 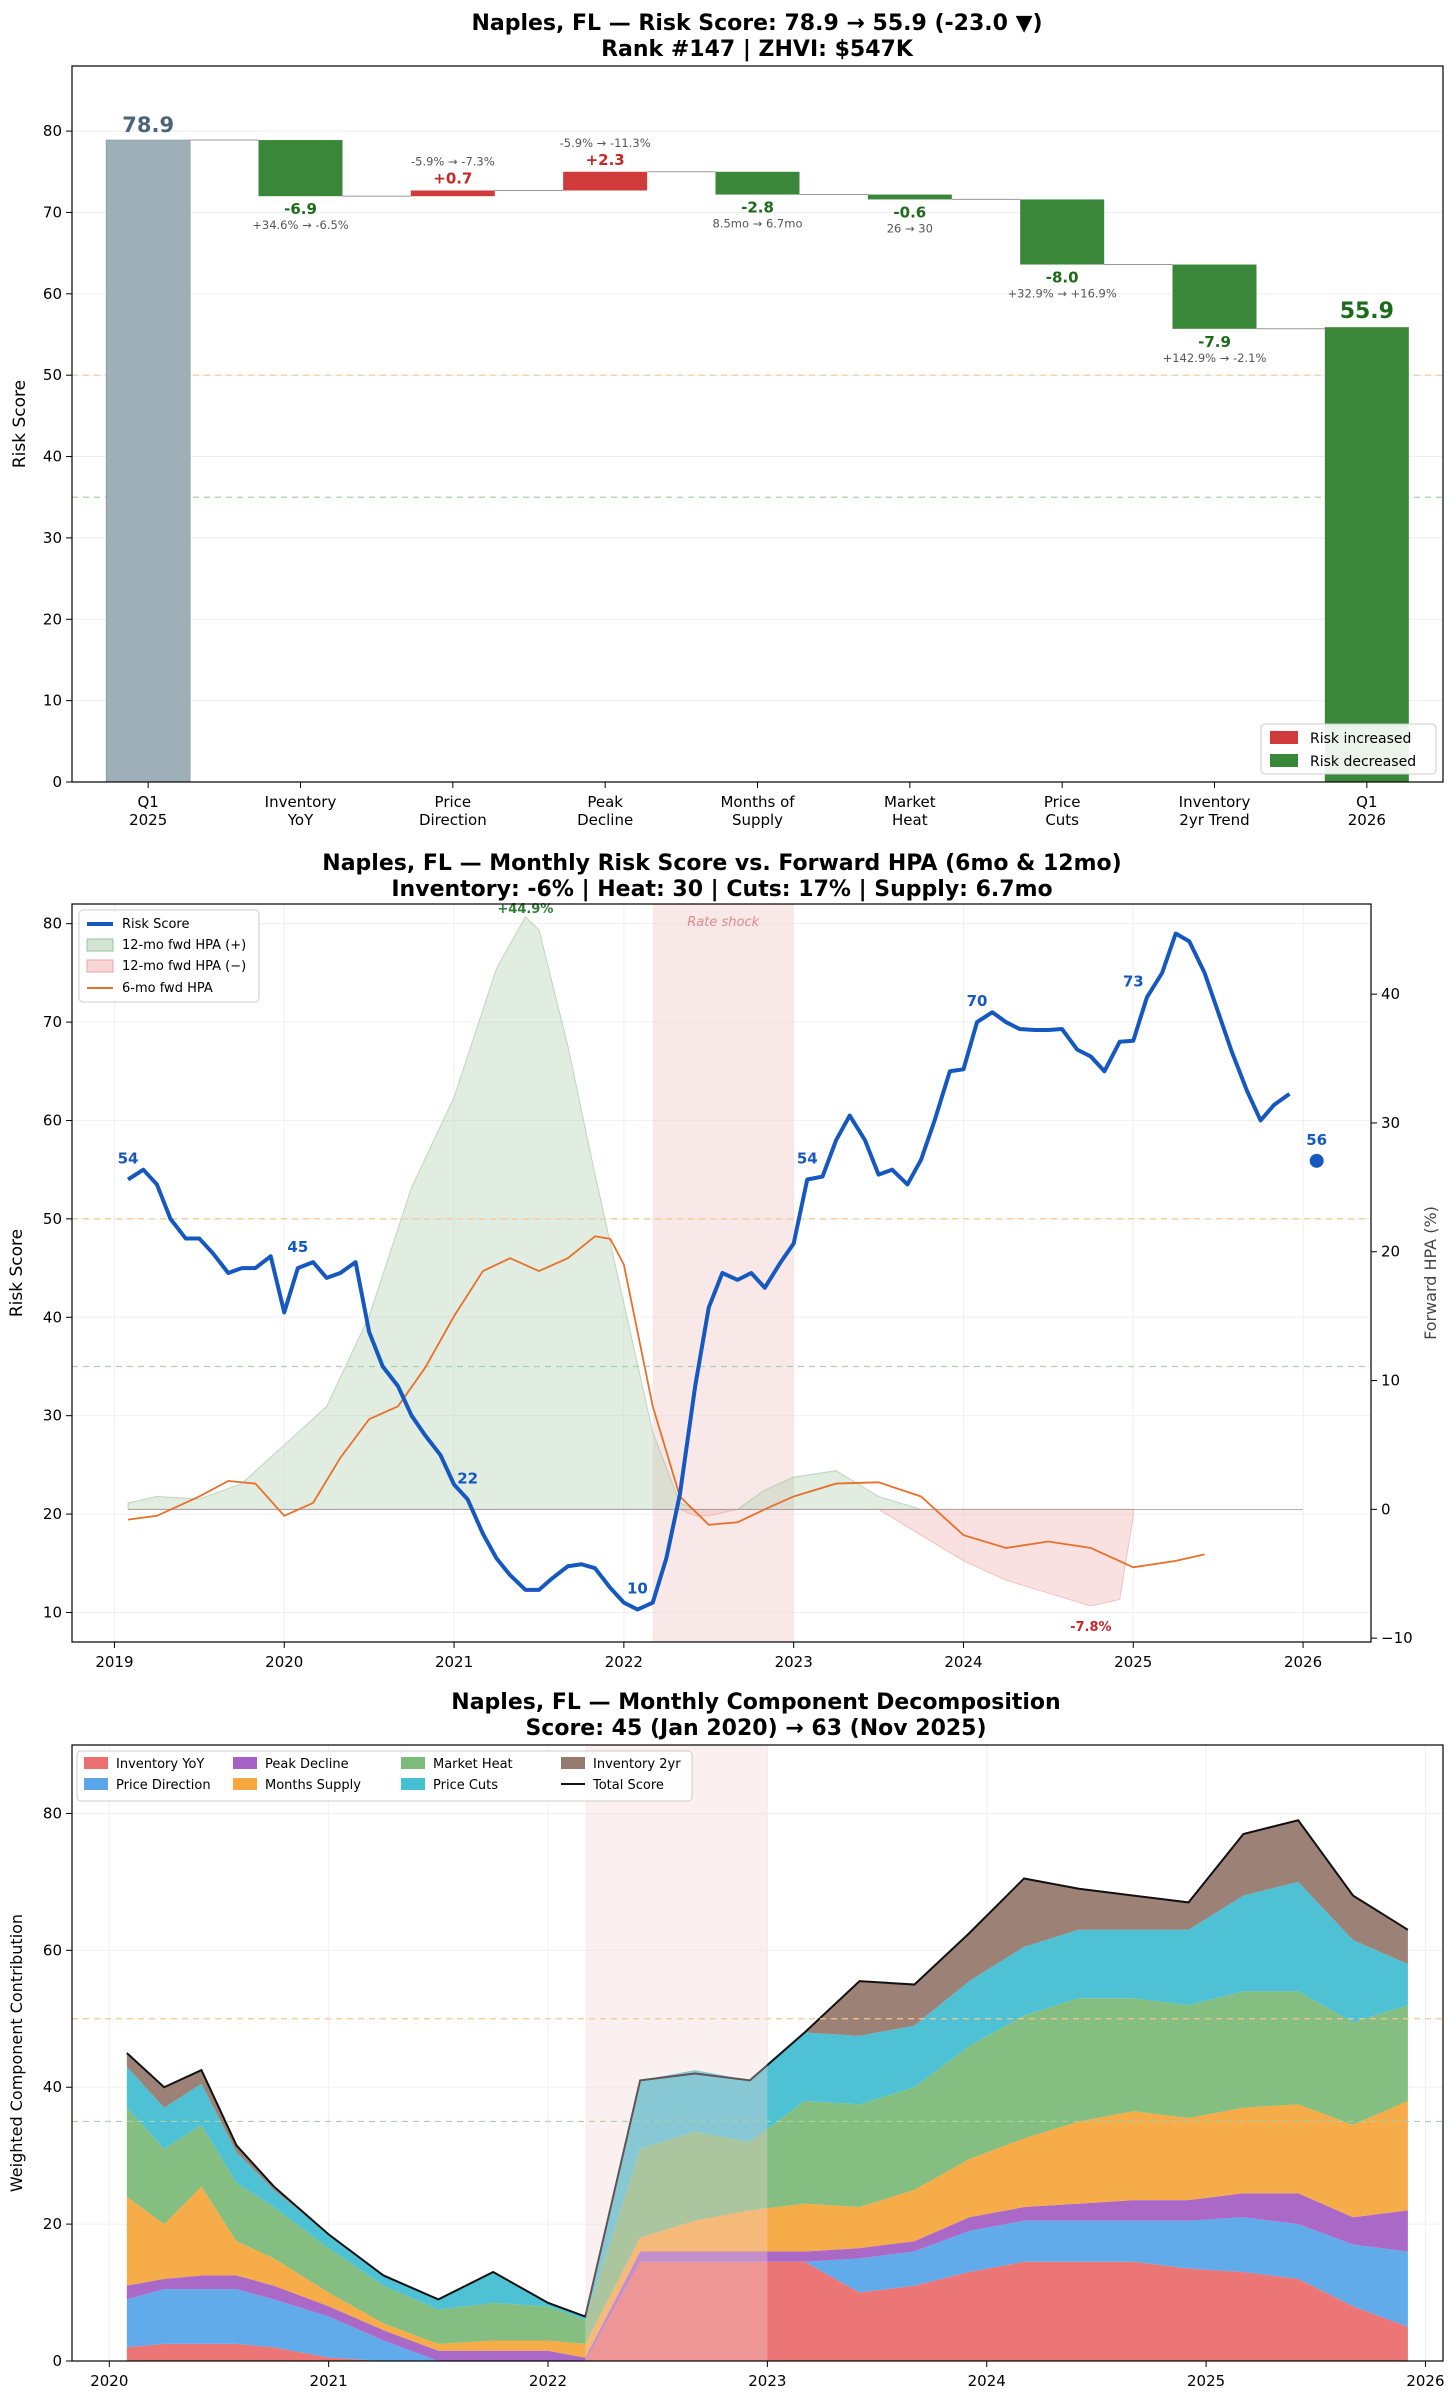 I want to click on rate-shock-region, so click(x=676, y=2053).